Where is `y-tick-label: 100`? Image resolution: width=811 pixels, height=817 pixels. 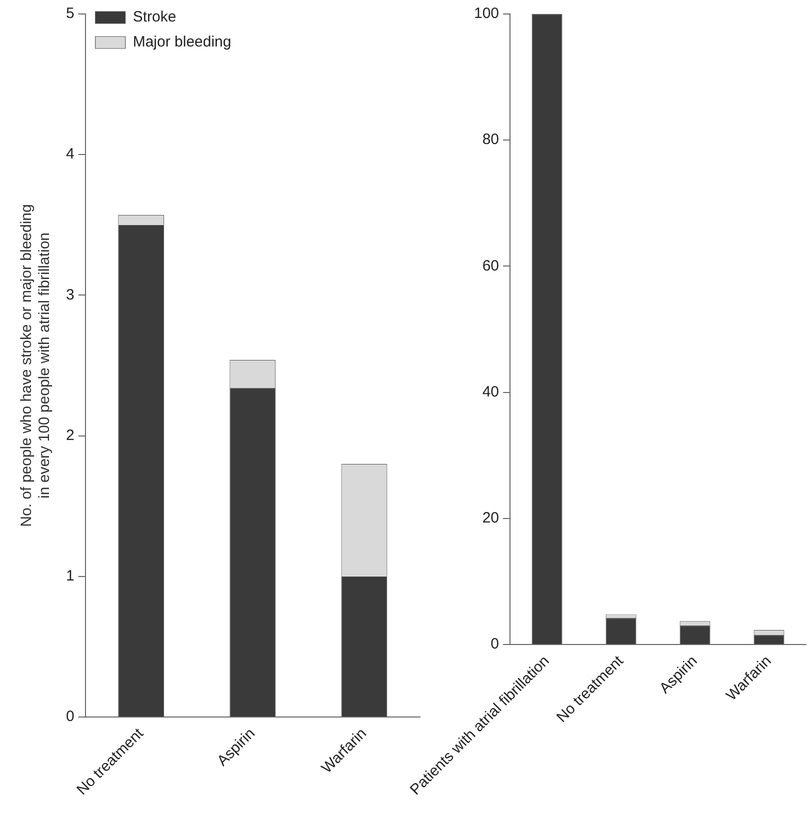
y-tick-label: 100 is located at coordinates (487, 13).